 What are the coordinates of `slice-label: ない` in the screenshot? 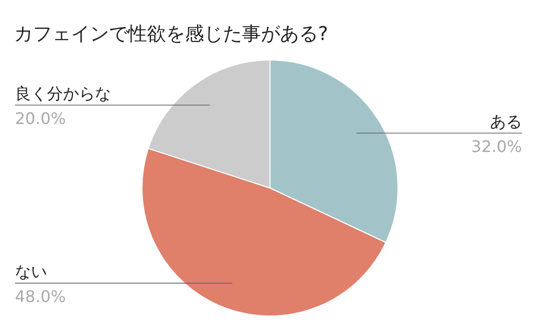 It's located at (31, 272).